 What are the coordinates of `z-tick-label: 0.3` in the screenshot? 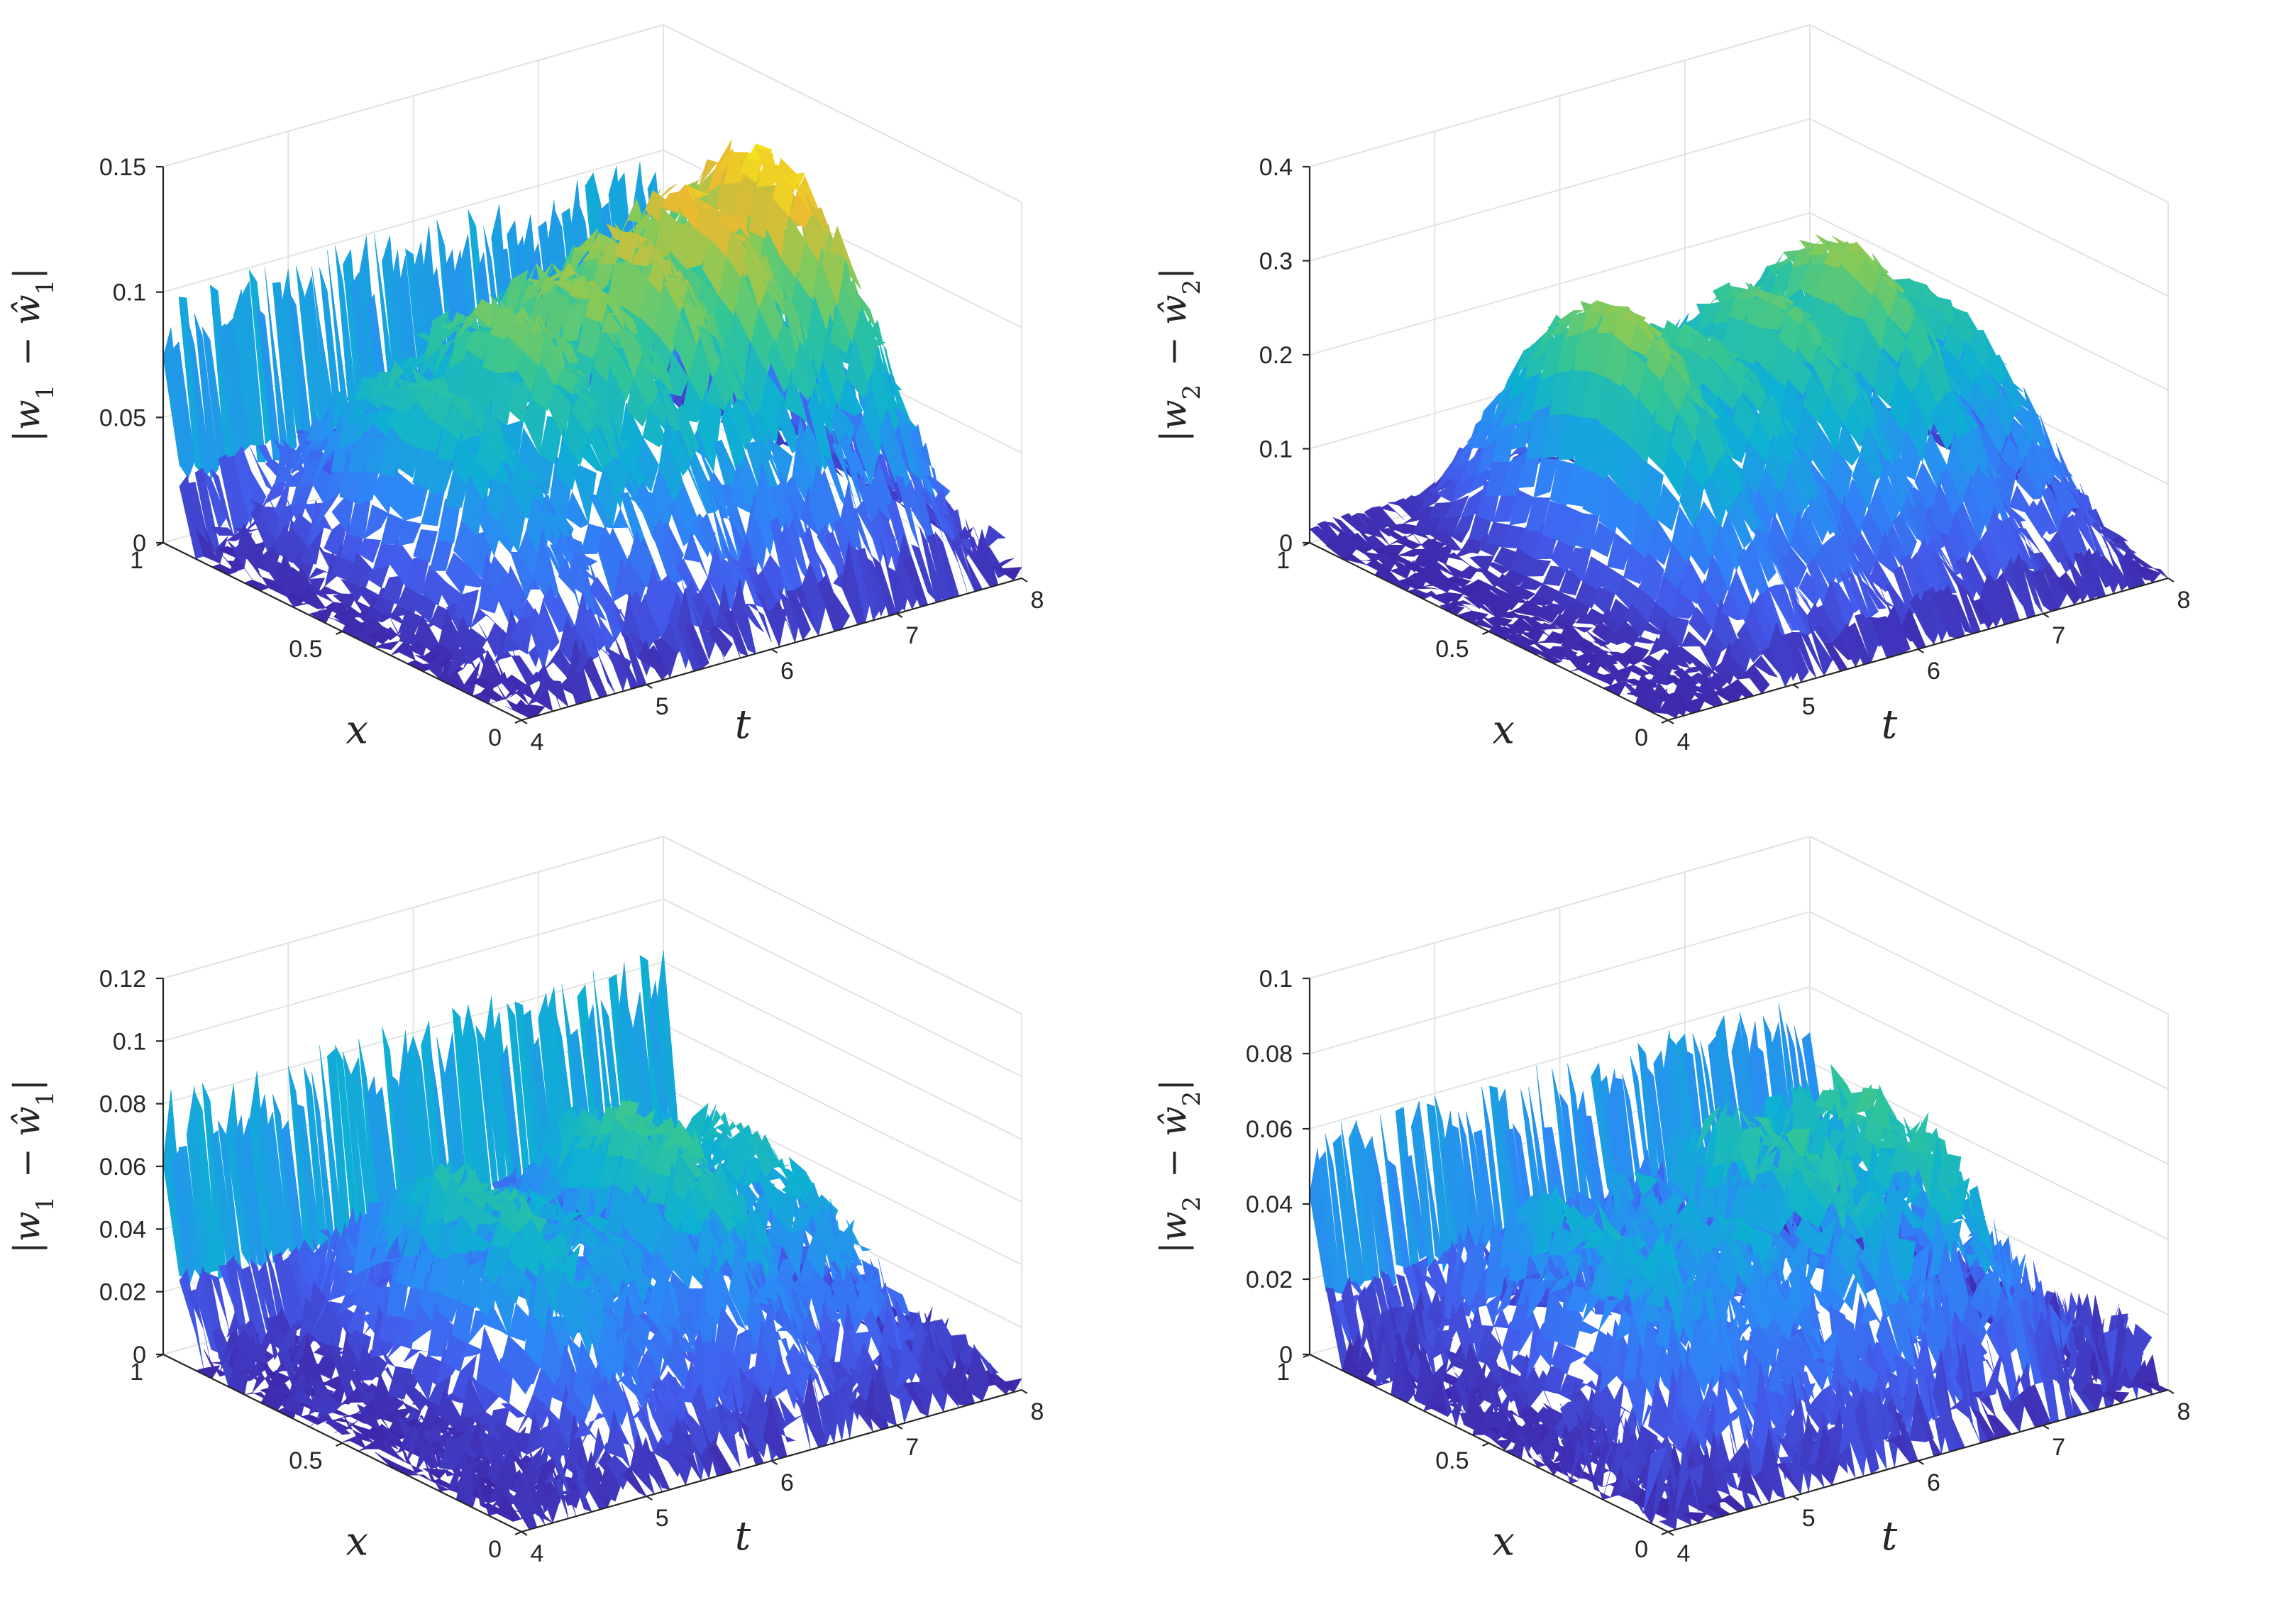 It's located at (1276, 261).